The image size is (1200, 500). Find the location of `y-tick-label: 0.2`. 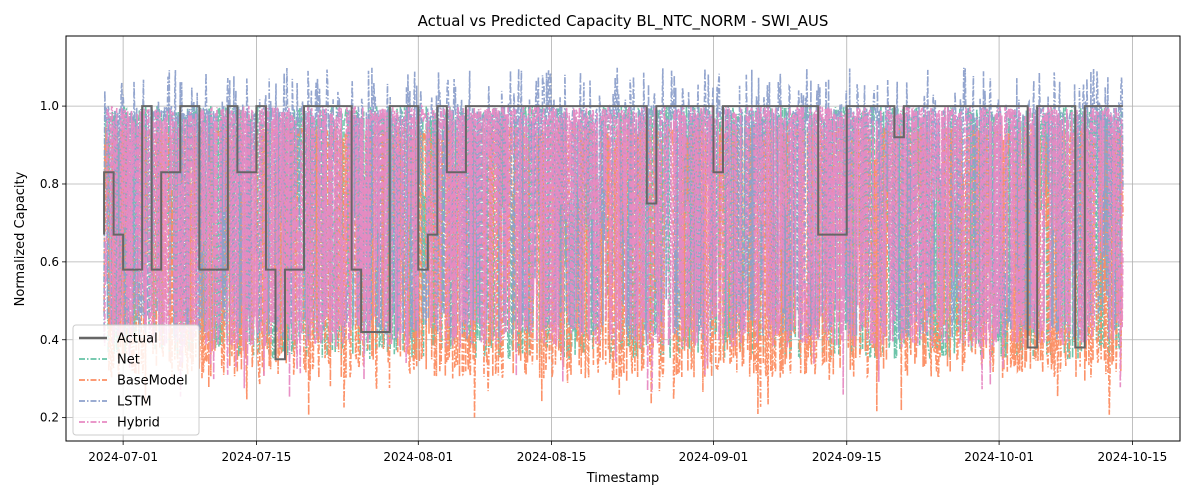

y-tick-label: 0.2 is located at coordinates (49, 418).